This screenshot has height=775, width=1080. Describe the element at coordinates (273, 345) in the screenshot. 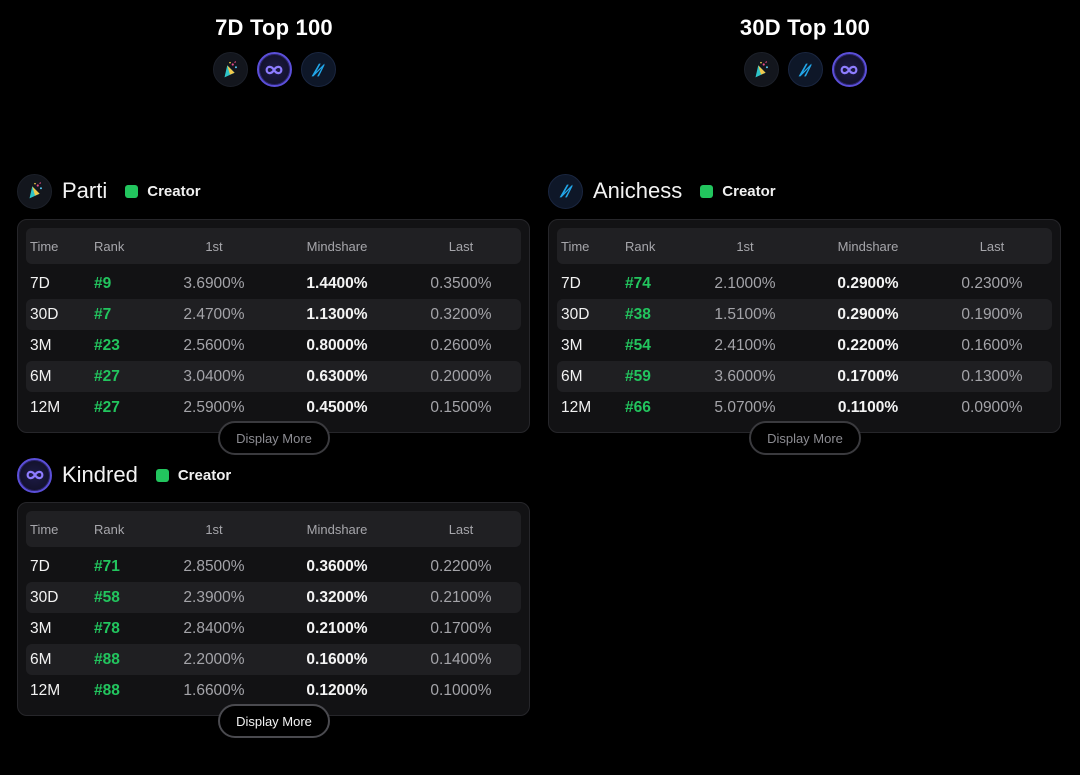

I see `table-row: 3M #23 2.5600% 0.8000% 0.2600%` at that location.